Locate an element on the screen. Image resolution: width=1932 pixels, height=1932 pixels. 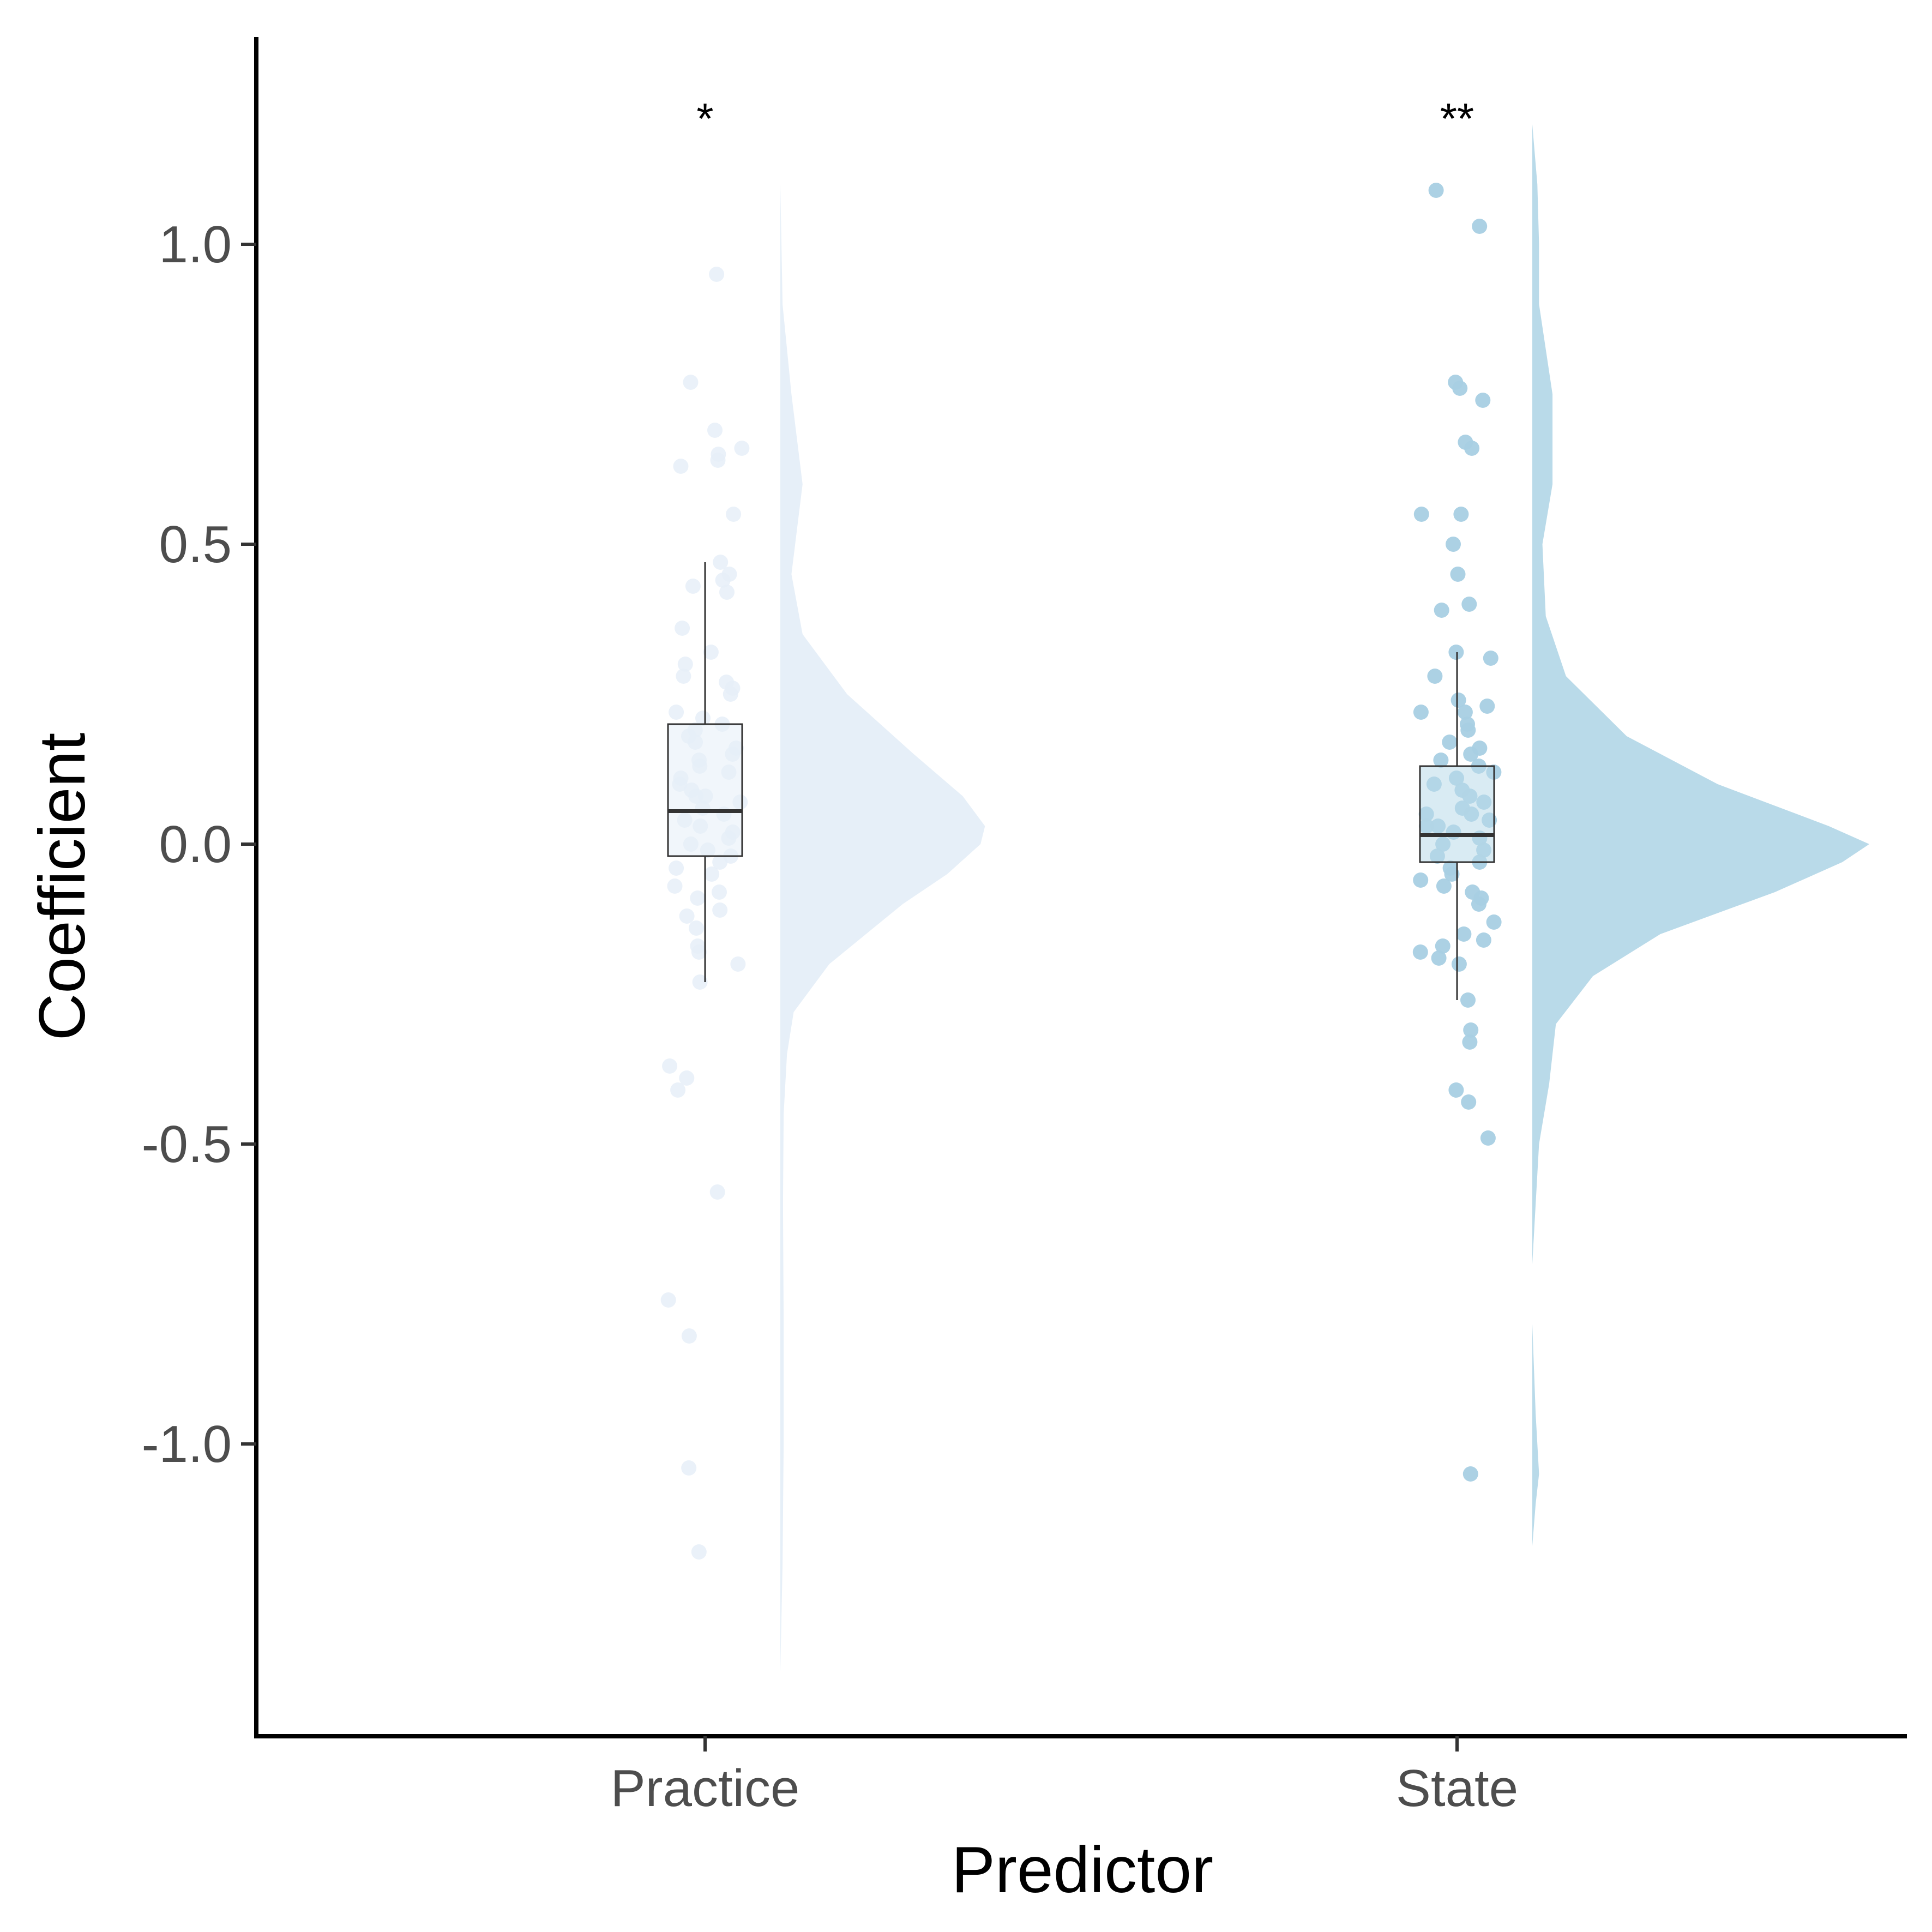
x-axis-title: Predictor is located at coordinates (1082, 1869).